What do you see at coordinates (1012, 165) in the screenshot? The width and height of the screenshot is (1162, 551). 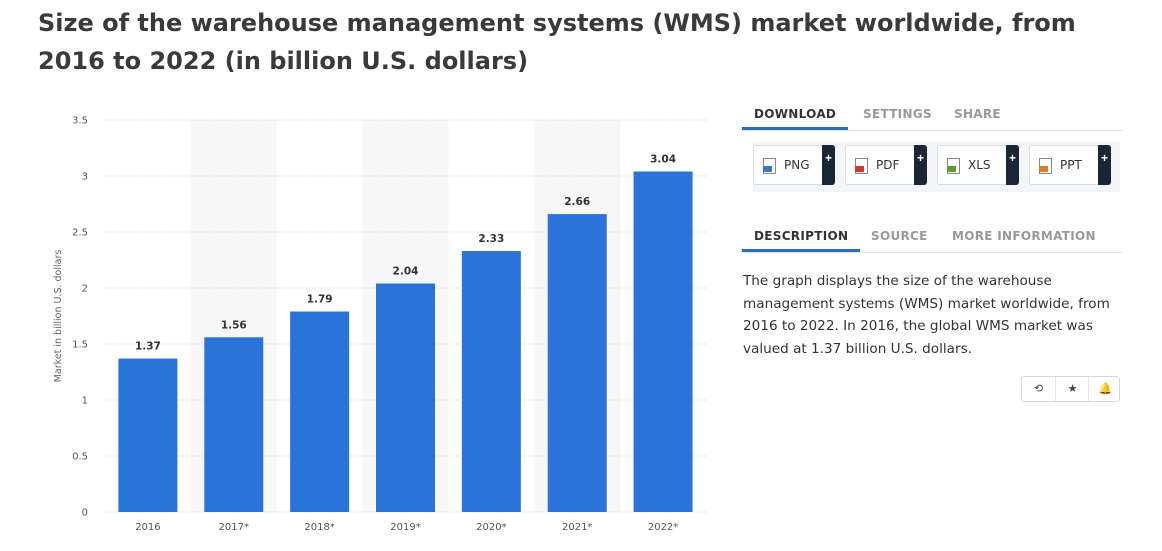 I see `xls-plus-icon: +` at bounding box center [1012, 165].